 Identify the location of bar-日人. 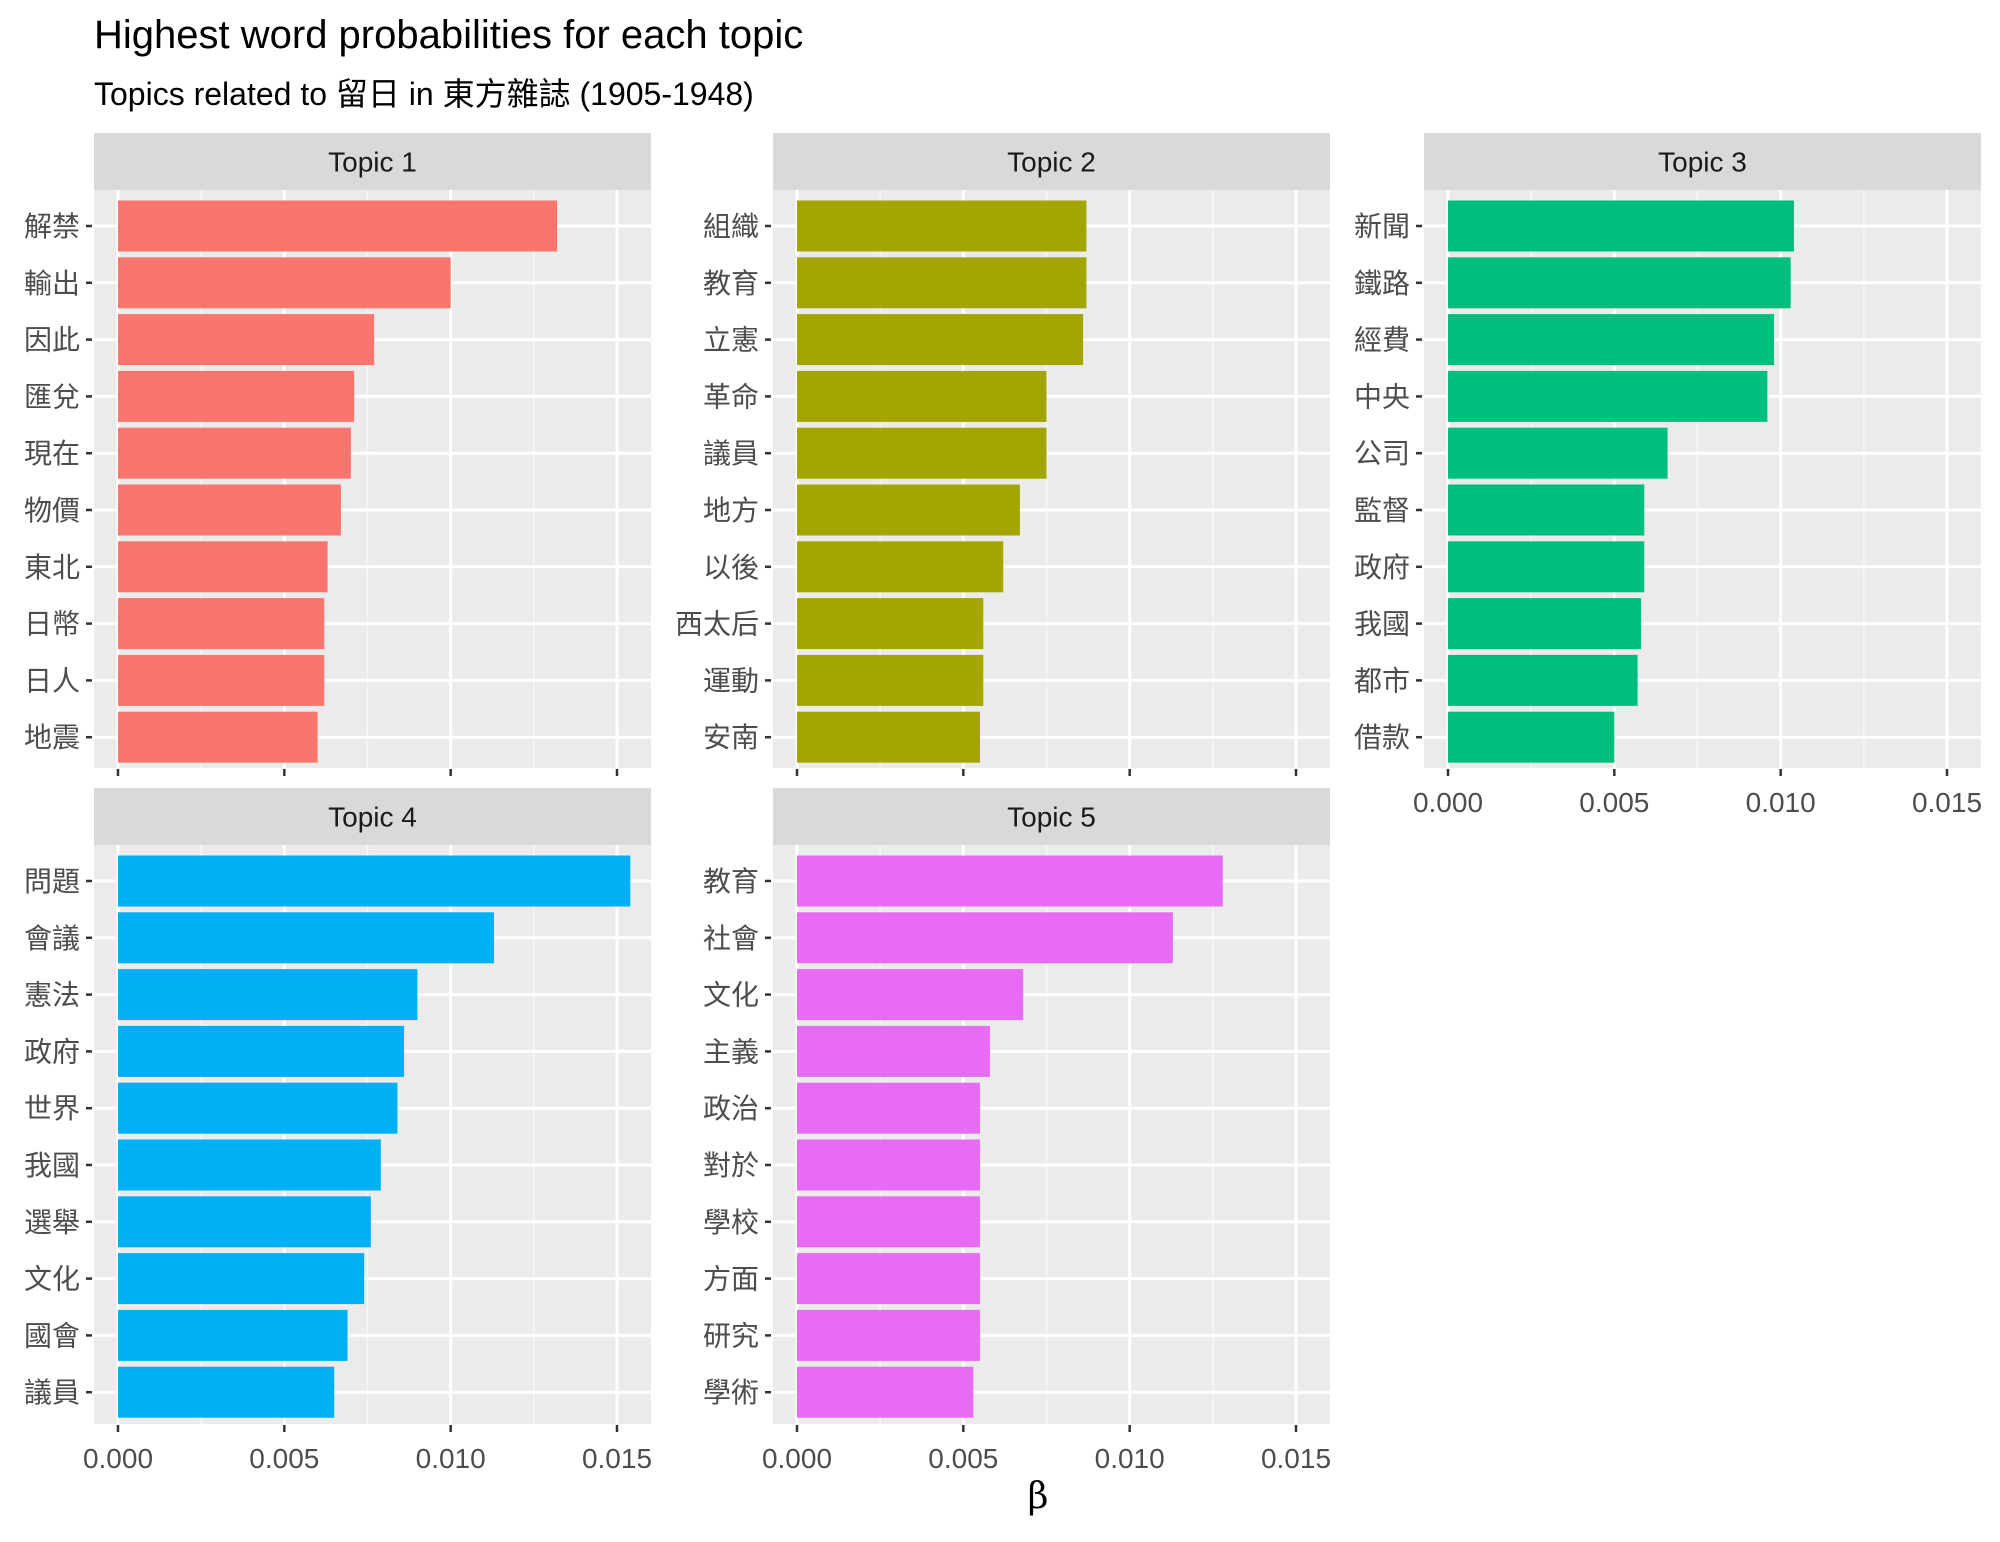
(221, 680).